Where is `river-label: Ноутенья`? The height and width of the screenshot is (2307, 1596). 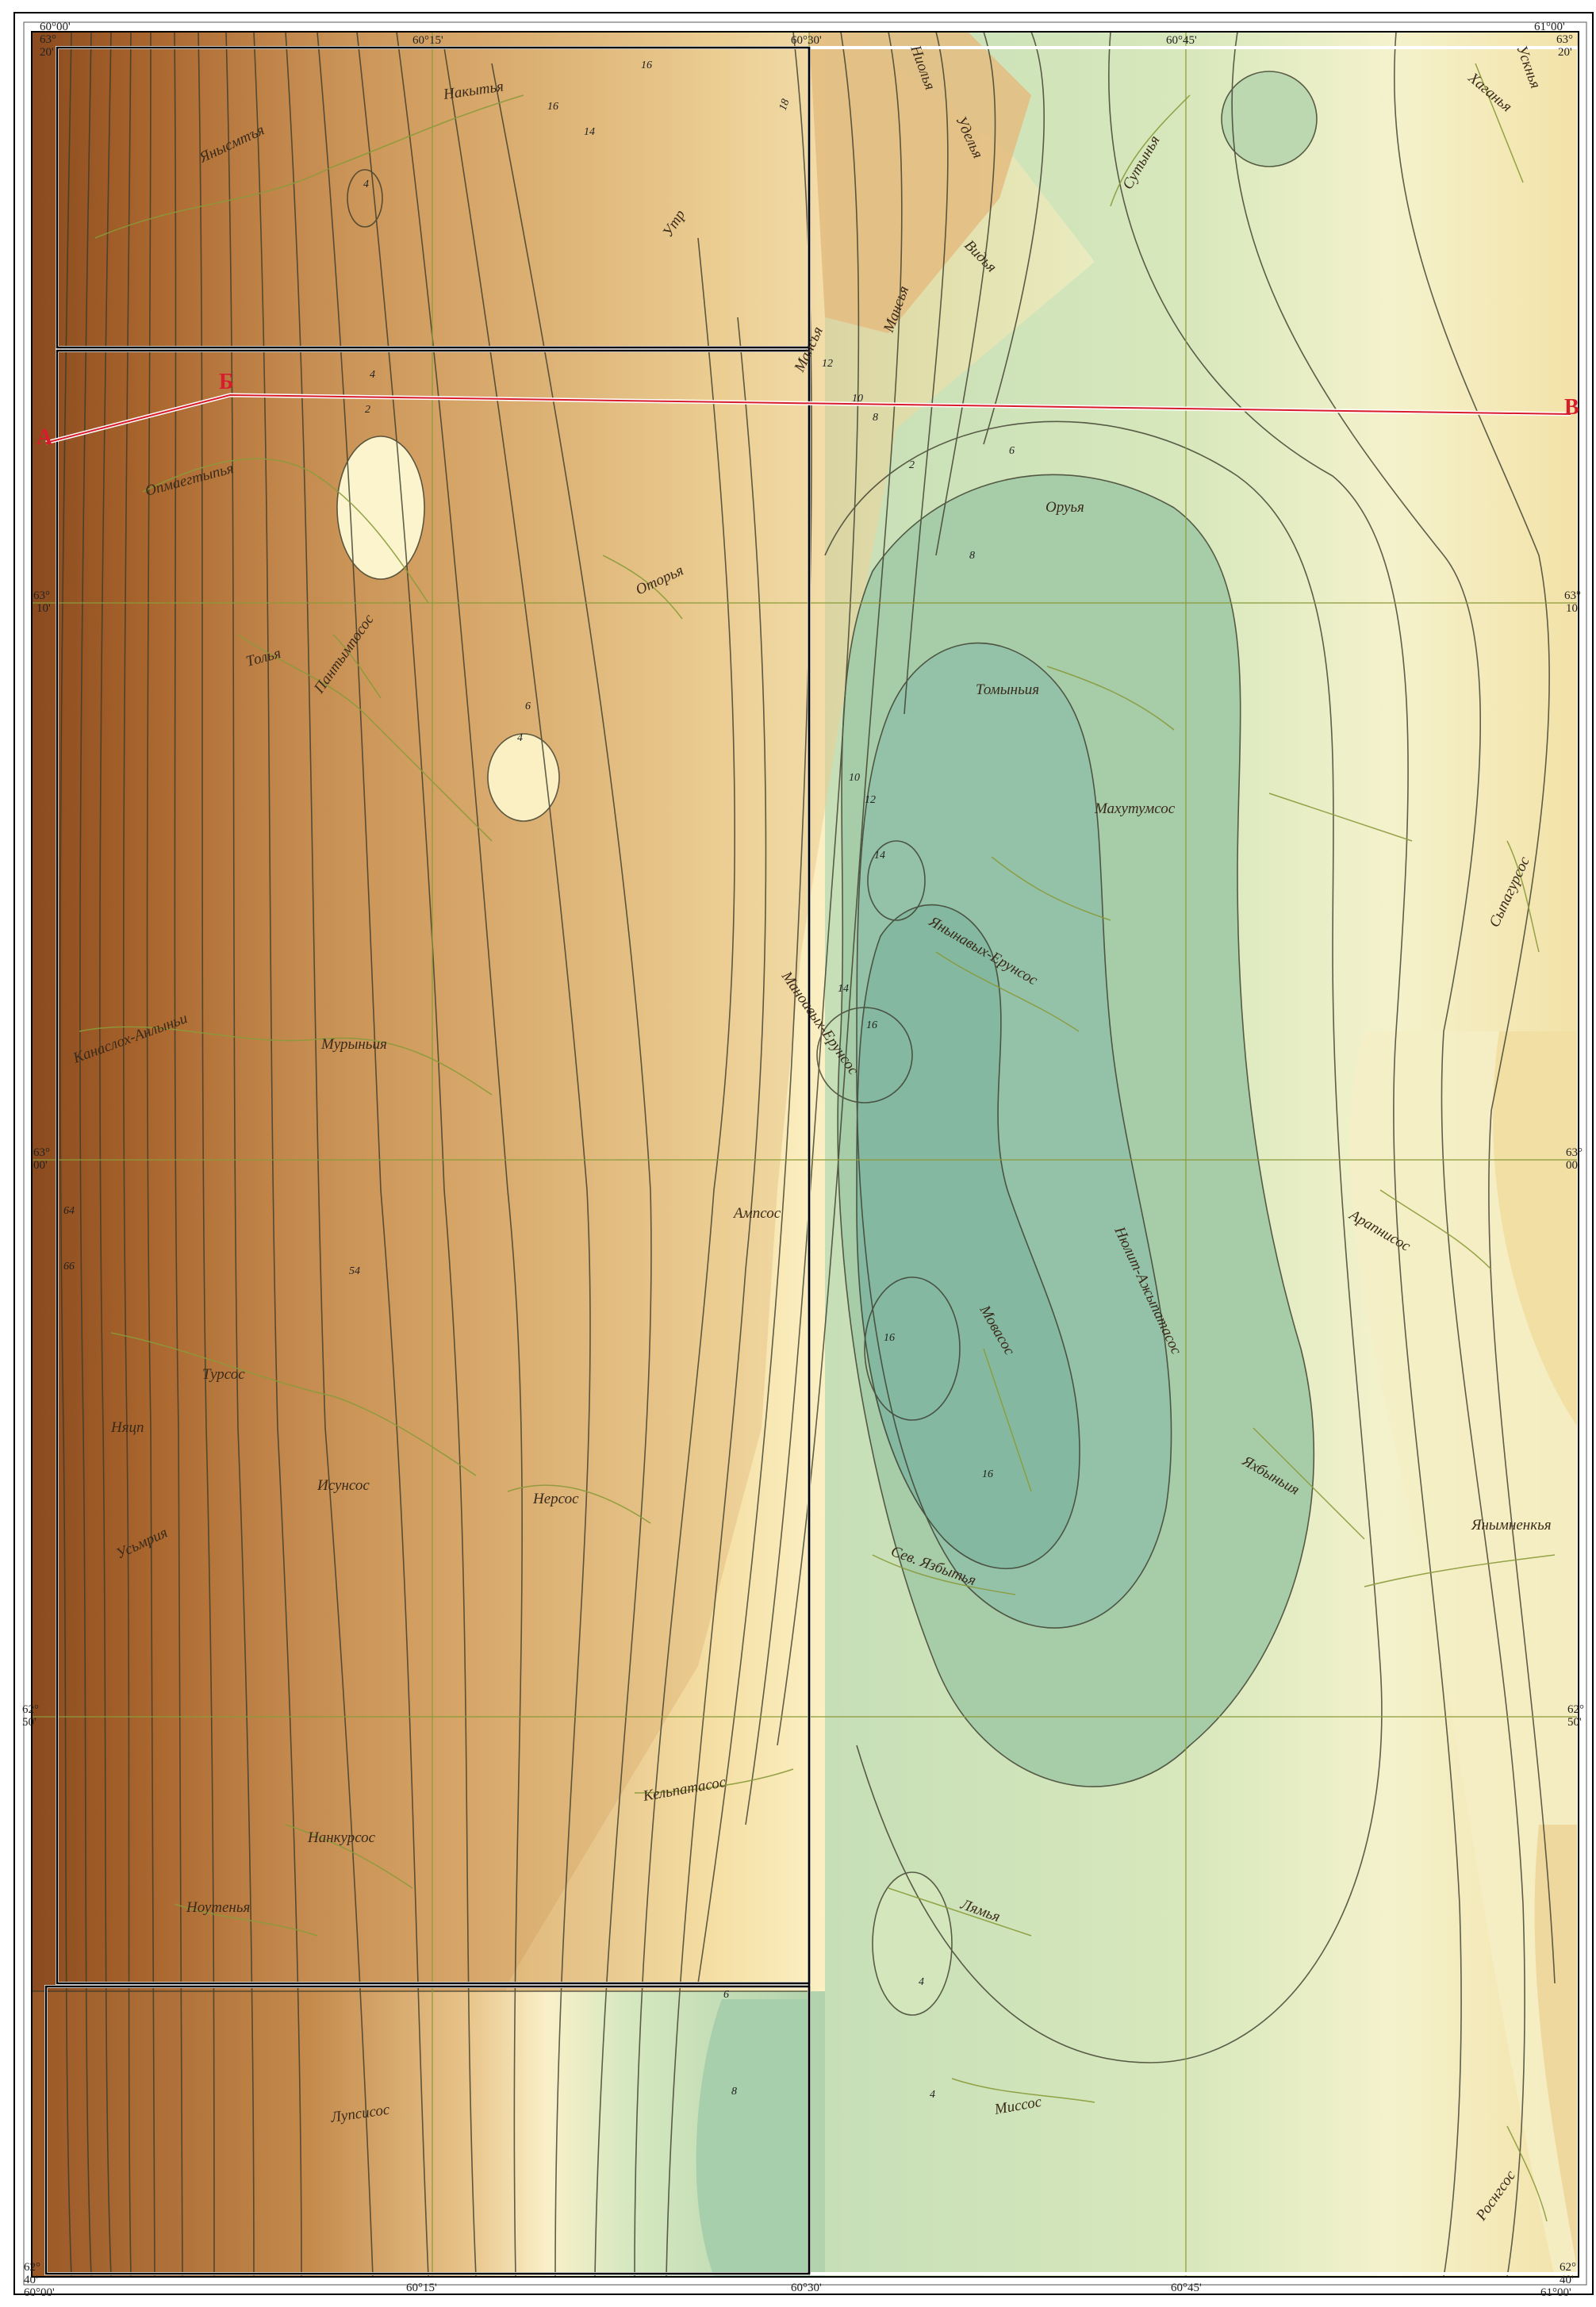
river-label: Ноутенья is located at coordinates (218, 1907).